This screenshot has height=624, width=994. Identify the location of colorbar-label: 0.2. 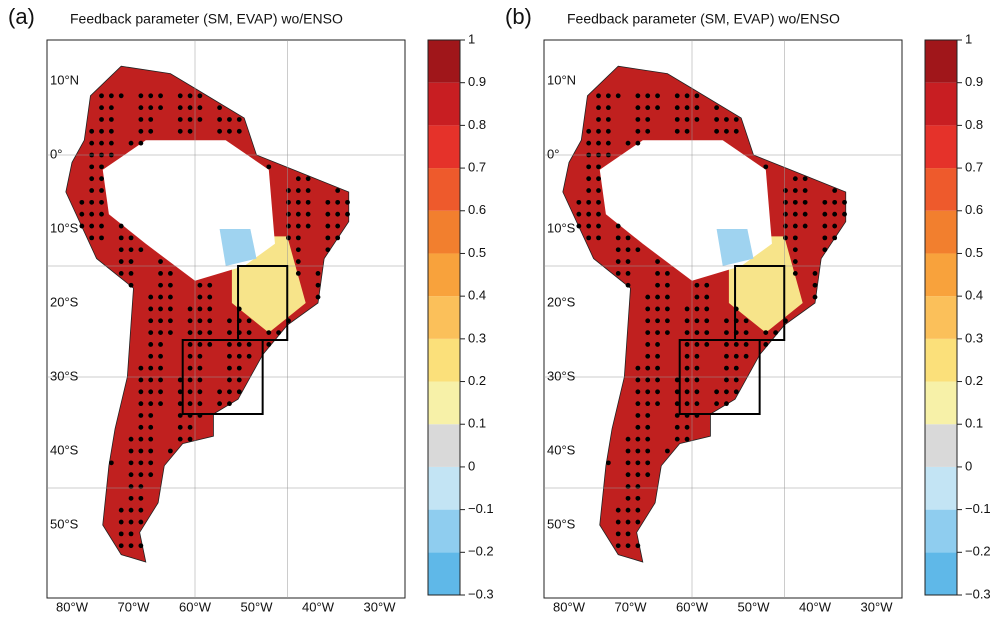
(974, 380).